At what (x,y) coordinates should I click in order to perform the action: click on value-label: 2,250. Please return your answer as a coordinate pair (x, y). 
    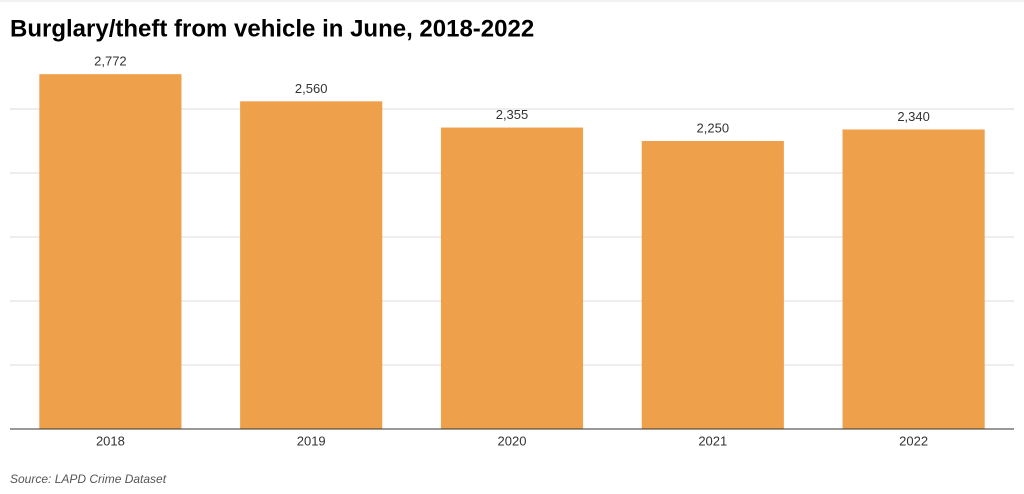
    Looking at the image, I should click on (713, 127).